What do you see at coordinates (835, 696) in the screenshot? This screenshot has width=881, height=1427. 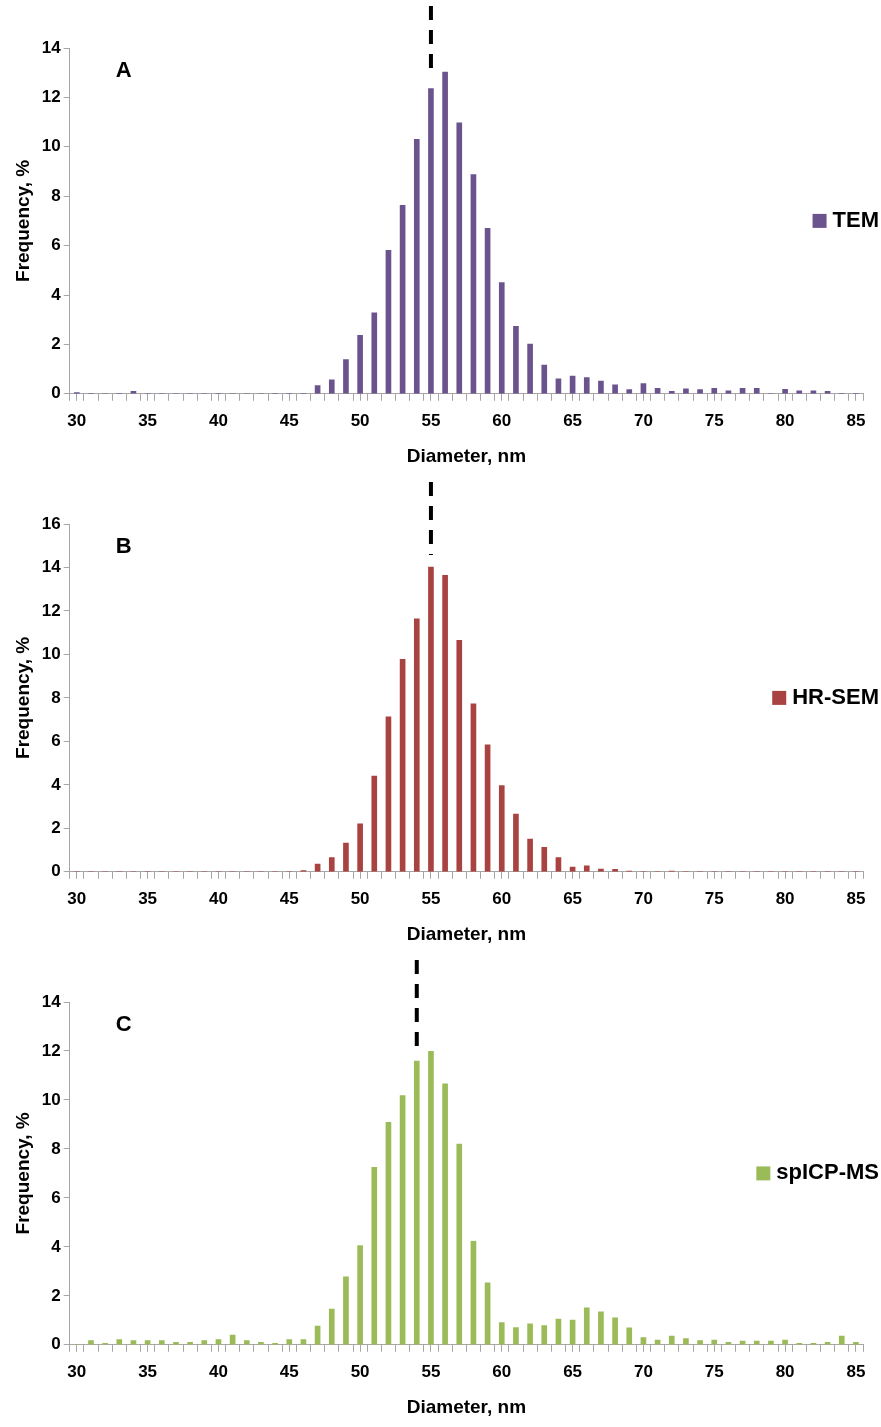 I see `legend-label: HR-SEM` at bounding box center [835, 696].